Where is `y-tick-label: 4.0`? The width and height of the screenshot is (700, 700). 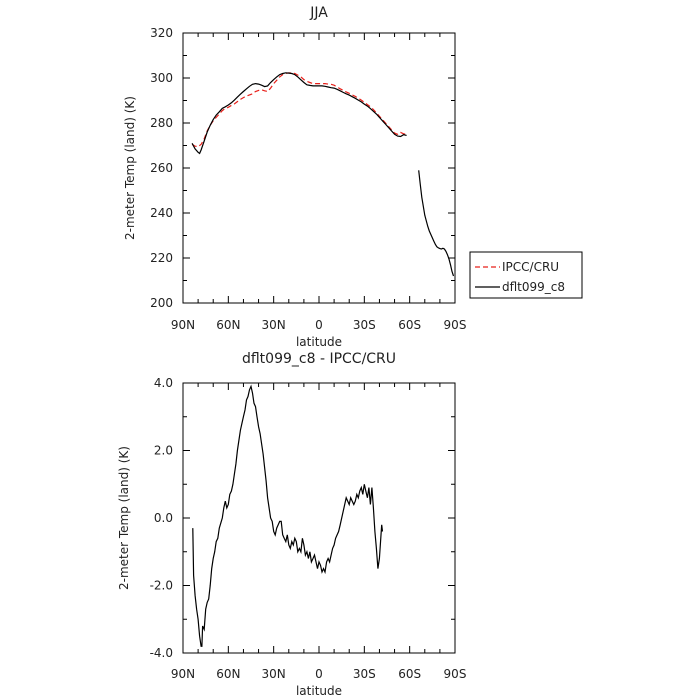 y-tick-label: 4.0 is located at coordinates (163, 383).